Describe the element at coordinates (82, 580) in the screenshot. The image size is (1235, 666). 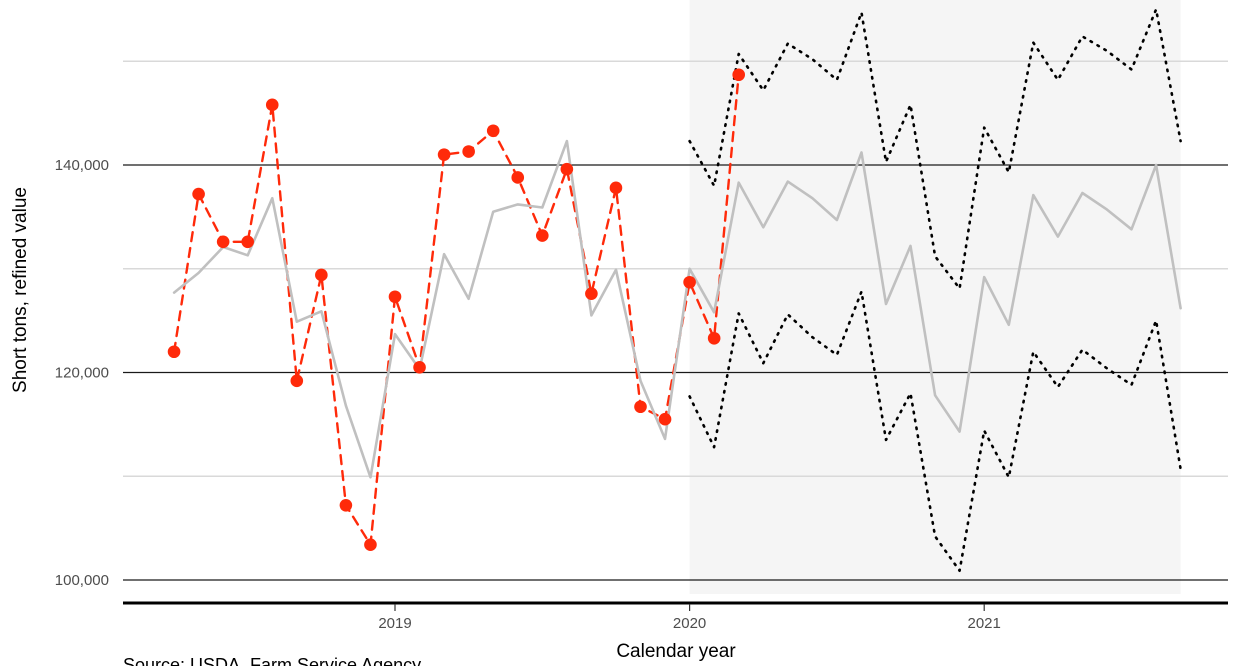
I see `y-tick-label: 100,000` at that location.